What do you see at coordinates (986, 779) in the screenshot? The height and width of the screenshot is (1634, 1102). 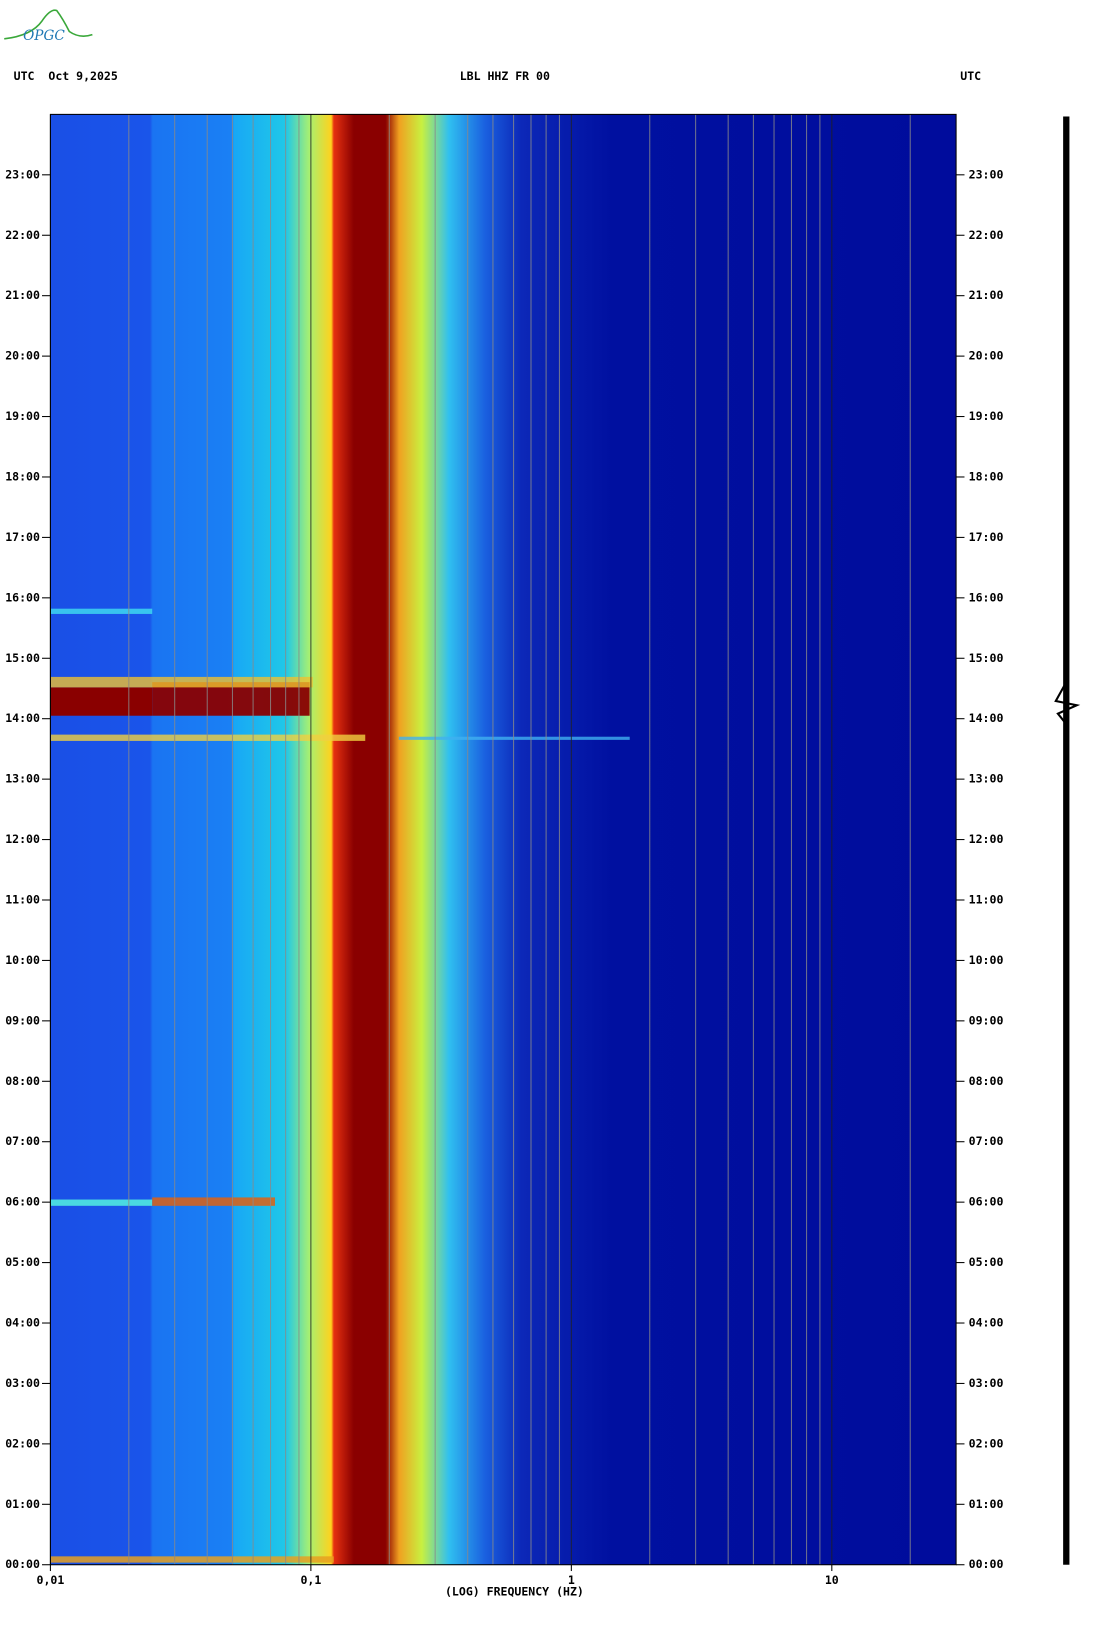 I see `y-tick-label-right: 13:00` at bounding box center [986, 779].